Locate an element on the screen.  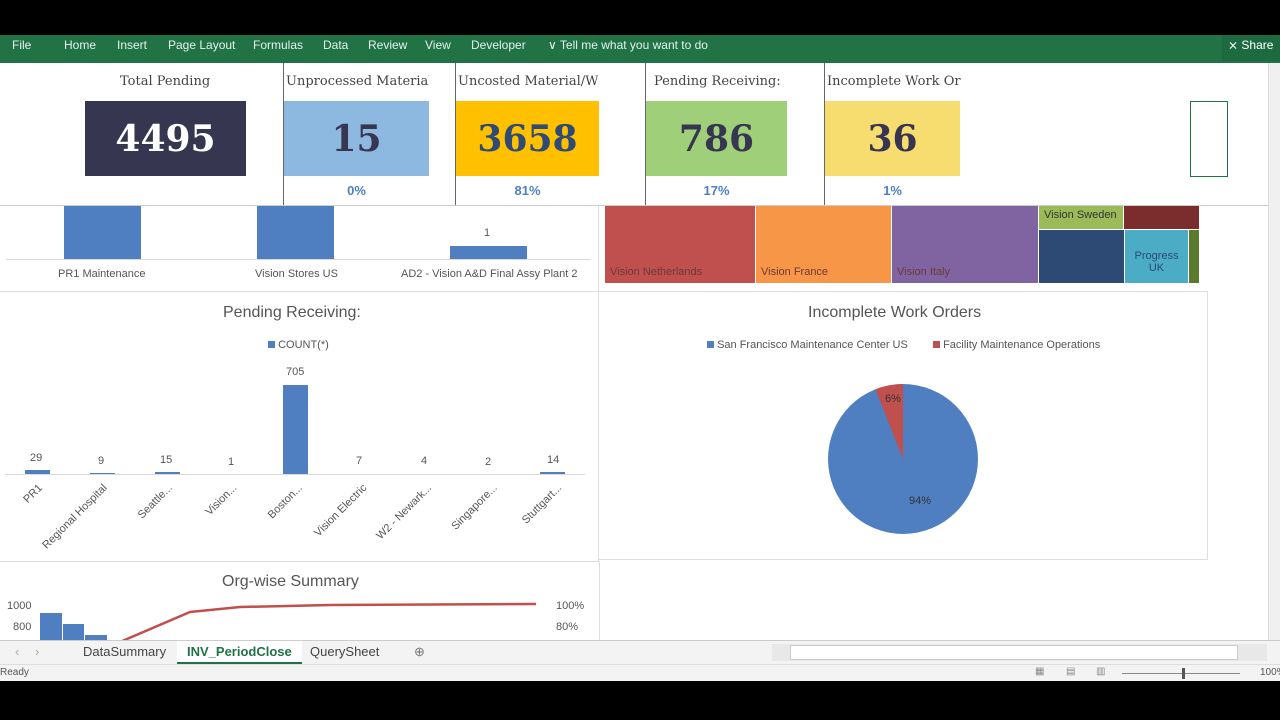
add-sheet-icon: ⊕ is located at coordinates (419, 651).